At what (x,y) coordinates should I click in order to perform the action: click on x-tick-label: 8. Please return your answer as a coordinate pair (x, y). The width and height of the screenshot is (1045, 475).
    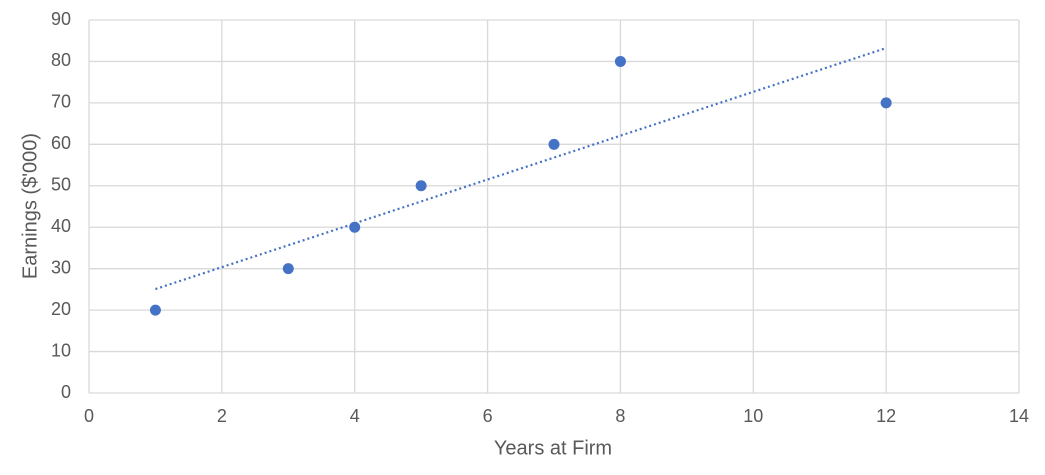
    Looking at the image, I should click on (620, 416).